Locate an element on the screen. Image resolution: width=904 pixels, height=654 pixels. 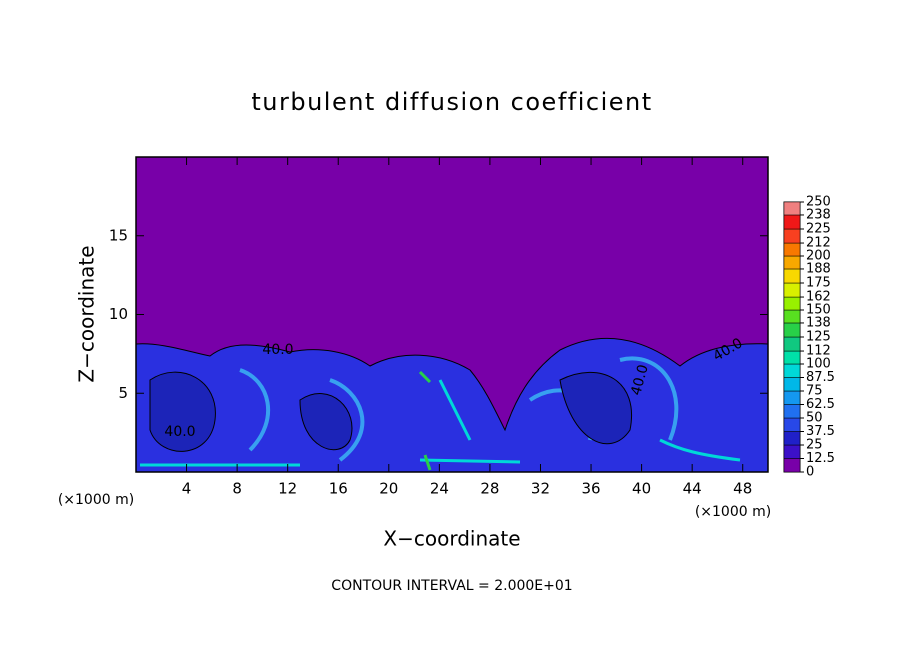
colorbar-label: 200 is located at coordinates (818, 256).